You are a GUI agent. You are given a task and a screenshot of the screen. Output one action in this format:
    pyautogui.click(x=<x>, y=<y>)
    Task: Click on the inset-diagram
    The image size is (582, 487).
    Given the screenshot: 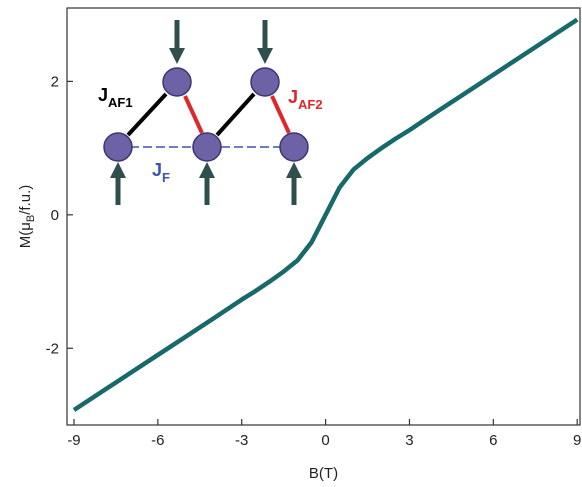 What is the action you would take?
    pyautogui.click(x=206, y=112)
    